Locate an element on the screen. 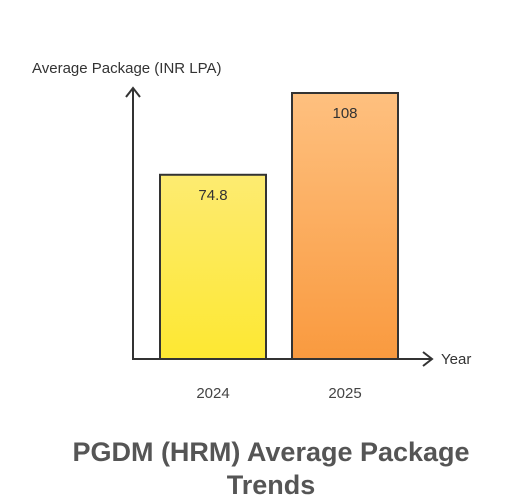 The height and width of the screenshot is (502, 512). x-tick-labels: 2024 2025 is located at coordinates (278, 393).